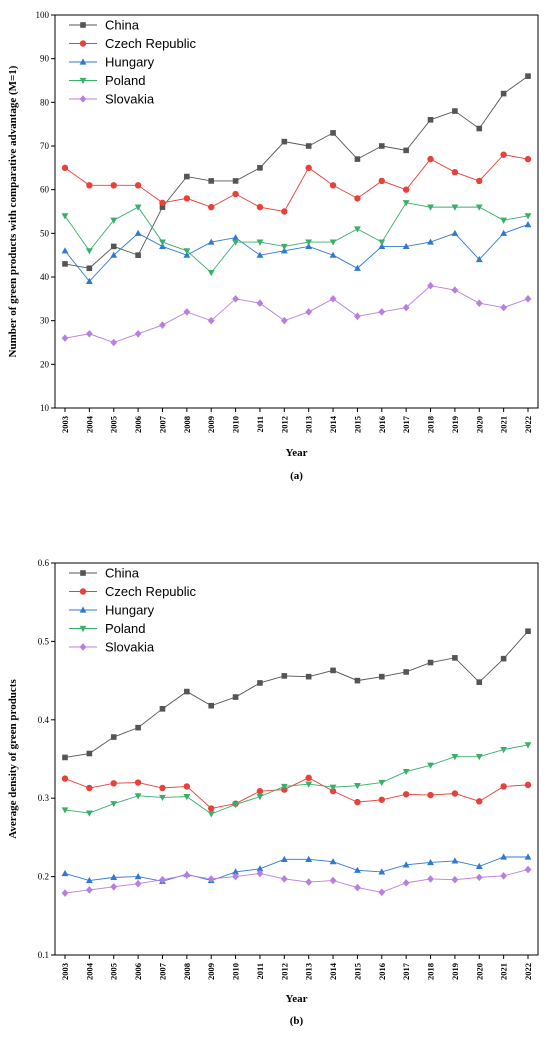 Image resolution: width=550 pixels, height=1037 pixels. Describe the element at coordinates (44, 720) in the screenshot. I see `y-tick-label: 0.4` at that location.